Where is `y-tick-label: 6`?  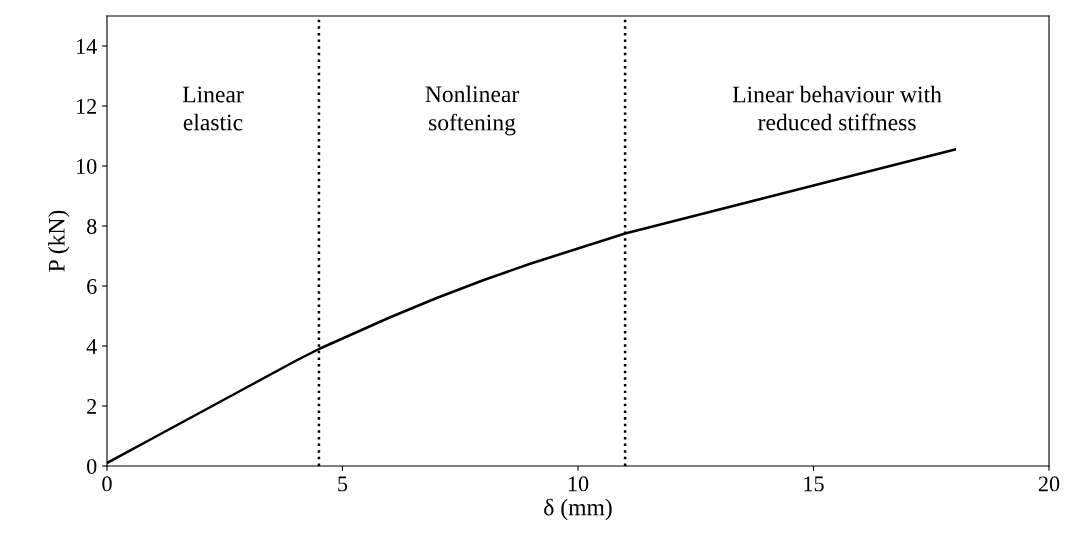 y-tick-label: 6 is located at coordinates (92, 286).